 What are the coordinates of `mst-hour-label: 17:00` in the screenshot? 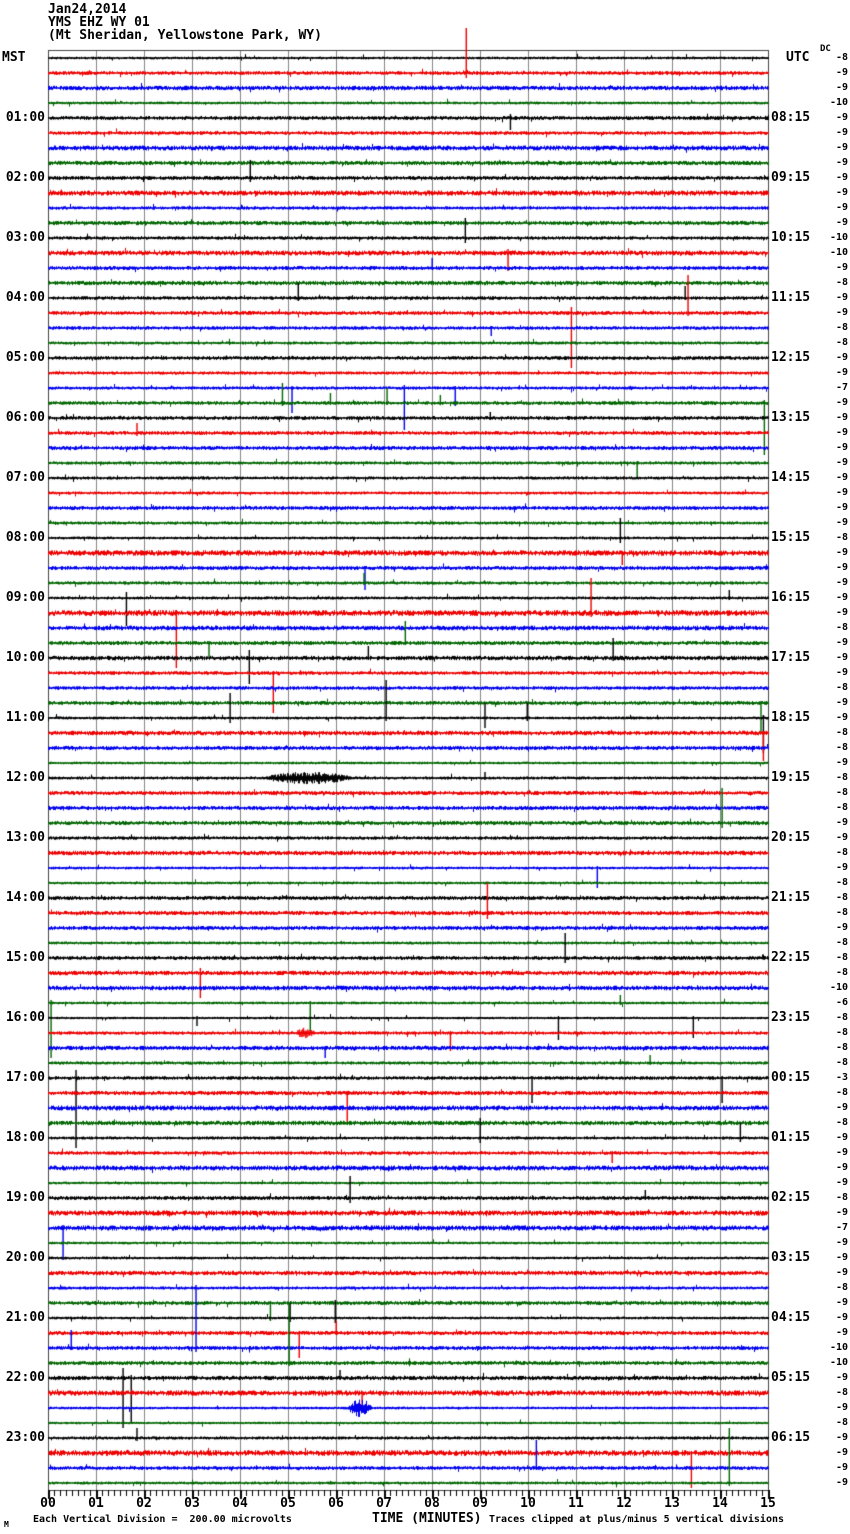 It's located at (25, 1077).